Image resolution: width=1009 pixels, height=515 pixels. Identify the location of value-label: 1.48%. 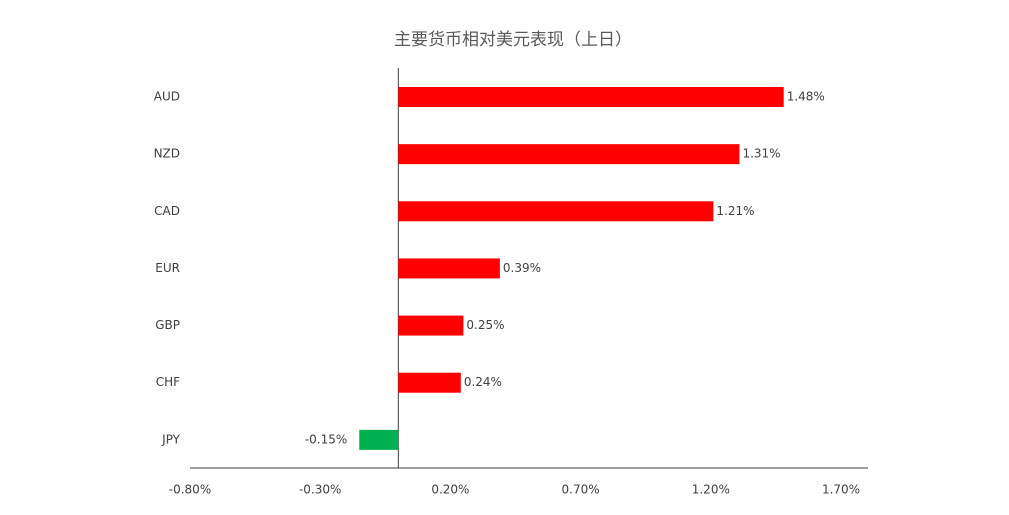
(806, 97).